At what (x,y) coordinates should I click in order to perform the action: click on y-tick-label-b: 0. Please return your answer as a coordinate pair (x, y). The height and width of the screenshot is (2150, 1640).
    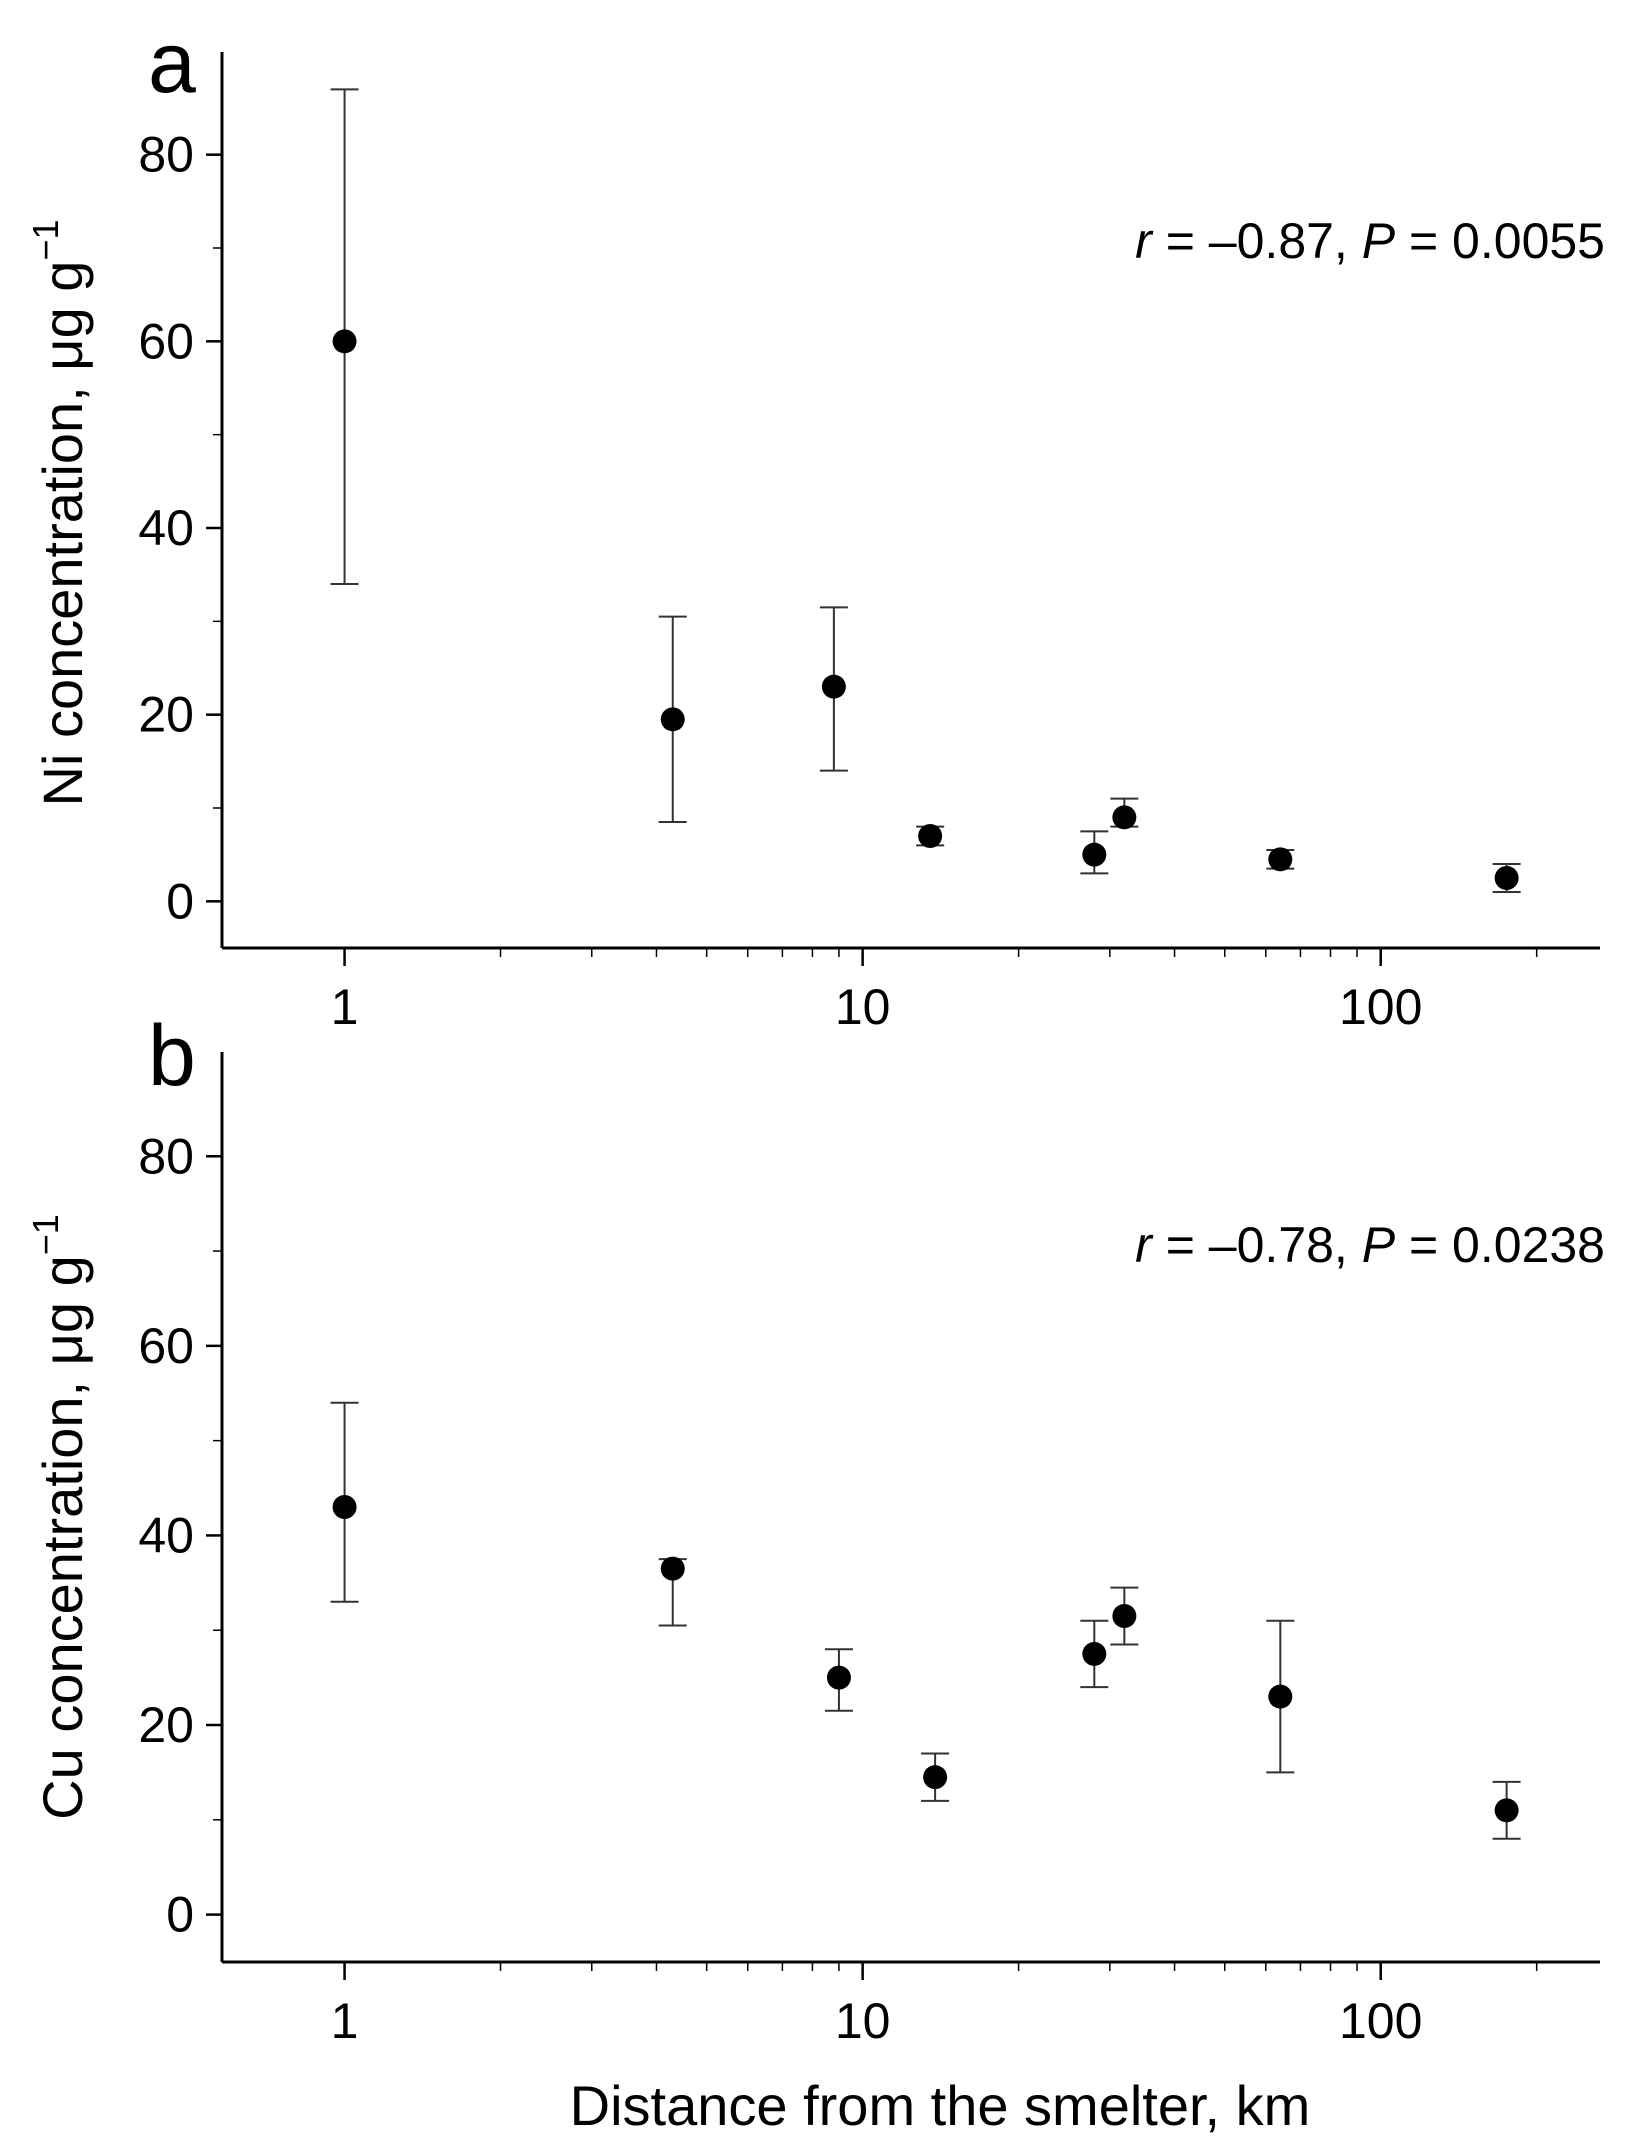
    Looking at the image, I should click on (180, 1915).